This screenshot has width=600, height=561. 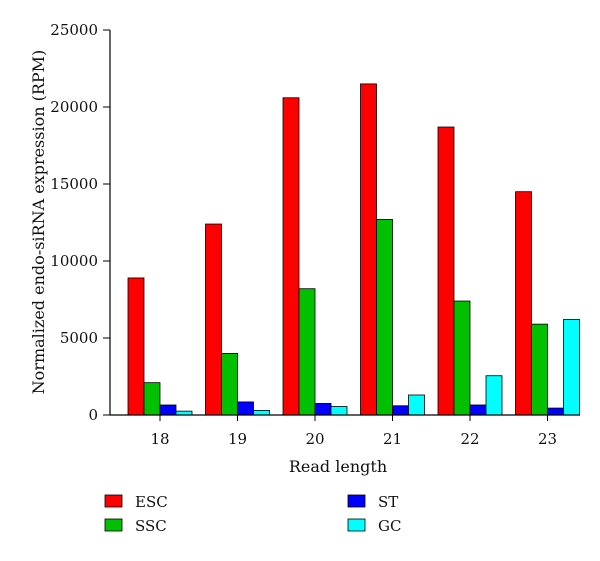 I want to click on y-tick-label: 20000, so click(x=74, y=107).